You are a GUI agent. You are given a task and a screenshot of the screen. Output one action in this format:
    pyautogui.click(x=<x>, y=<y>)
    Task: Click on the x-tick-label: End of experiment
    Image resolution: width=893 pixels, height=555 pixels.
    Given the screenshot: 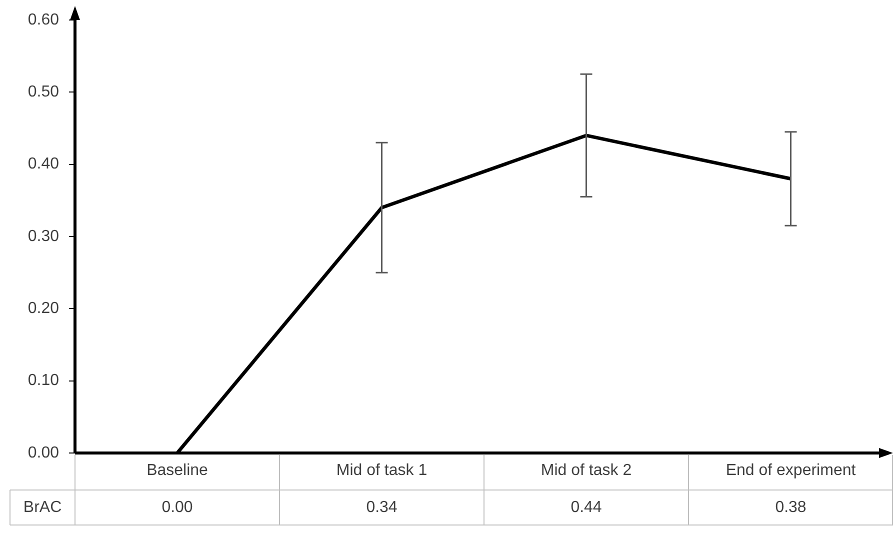 What is the action you would take?
    pyautogui.click(x=791, y=471)
    